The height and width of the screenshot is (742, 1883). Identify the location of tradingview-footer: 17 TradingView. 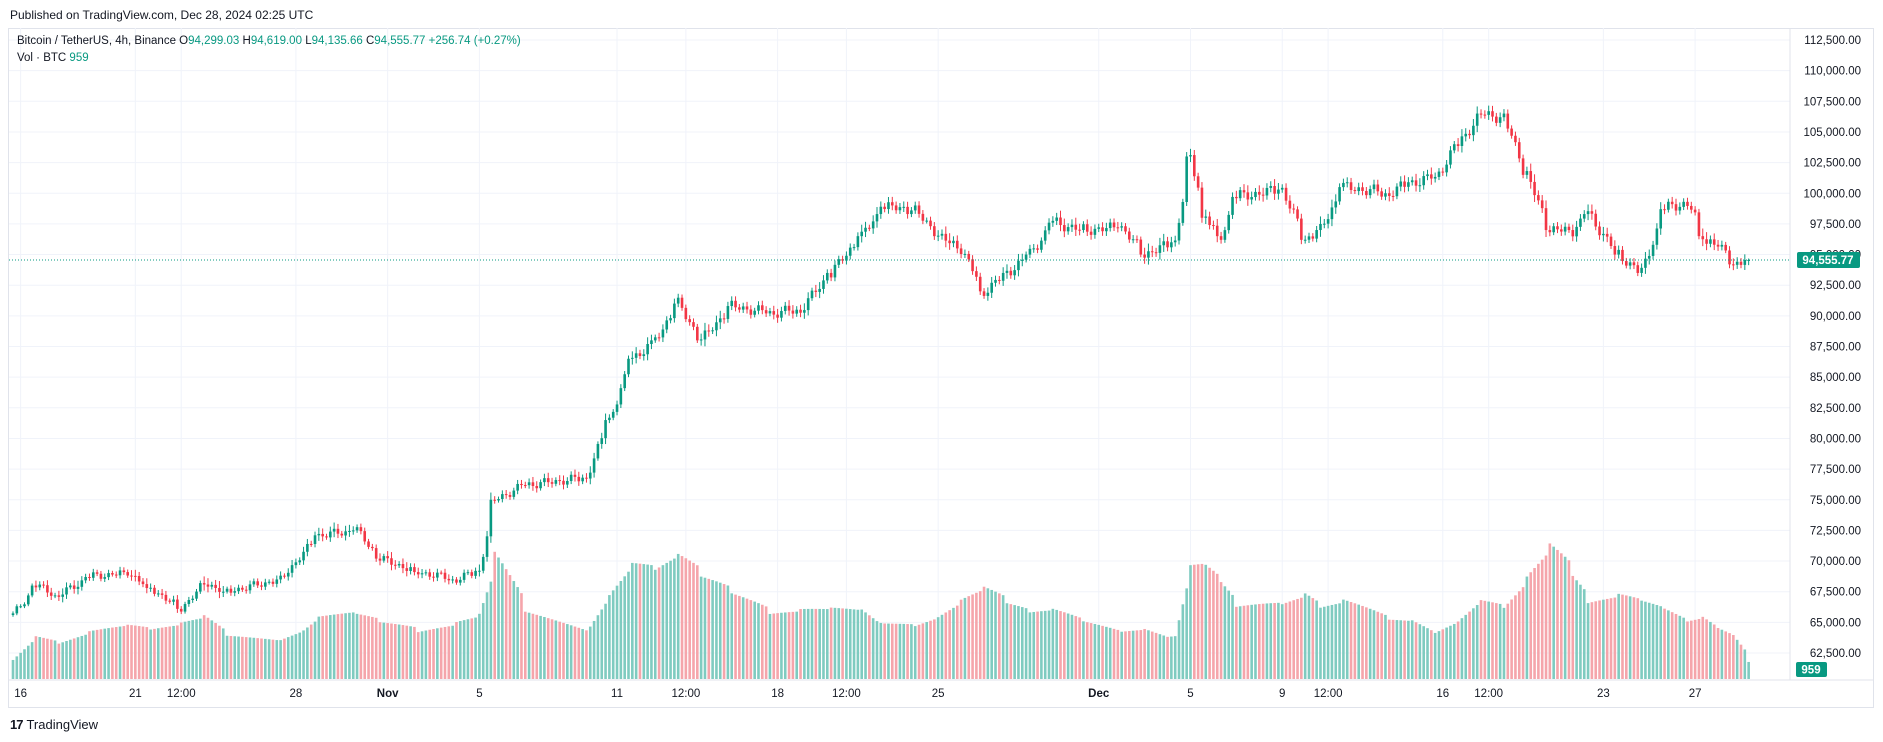
(54, 724).